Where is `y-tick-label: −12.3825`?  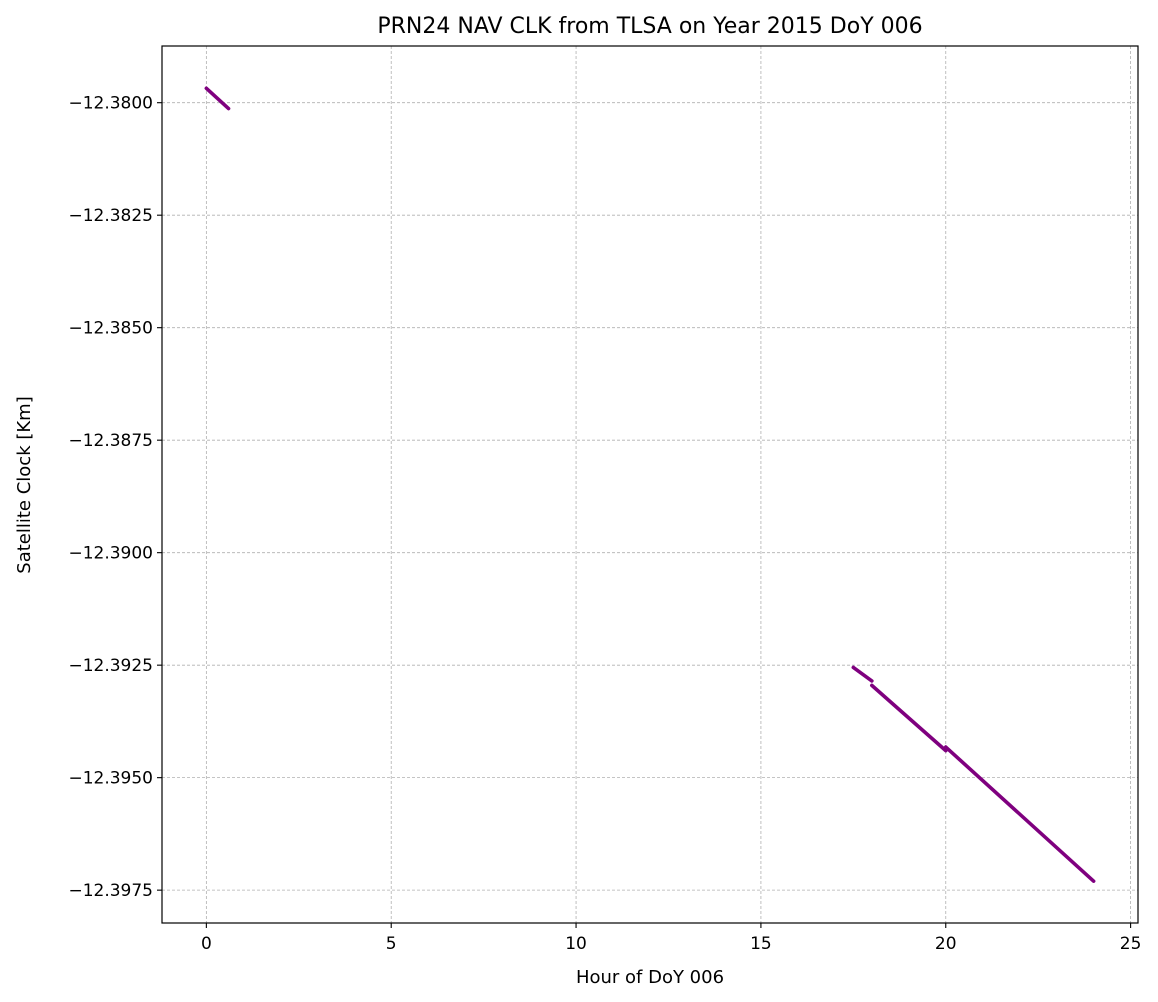
y-tick-label: −12.3825 is located at coordinates (110, 216).